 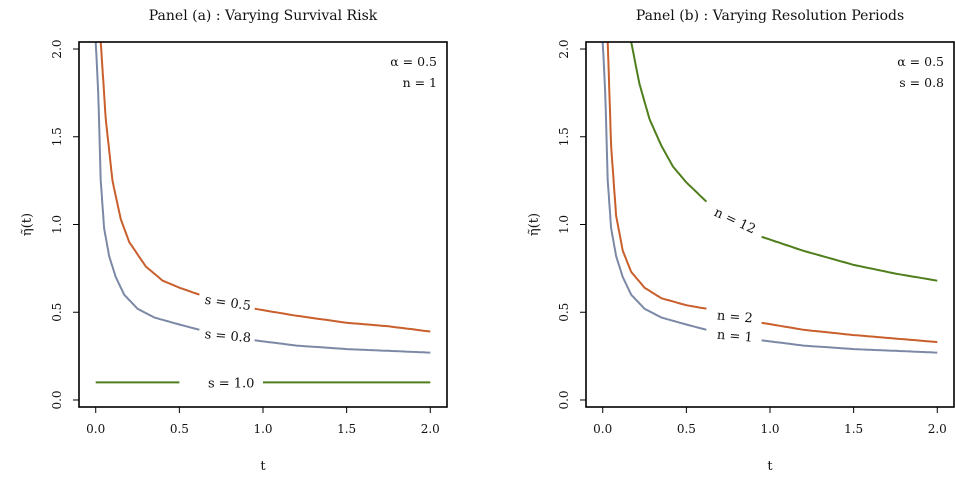 I want to click on chart-title: Panel (a) : Varying Survival Risk, so click(x=263, y=16).